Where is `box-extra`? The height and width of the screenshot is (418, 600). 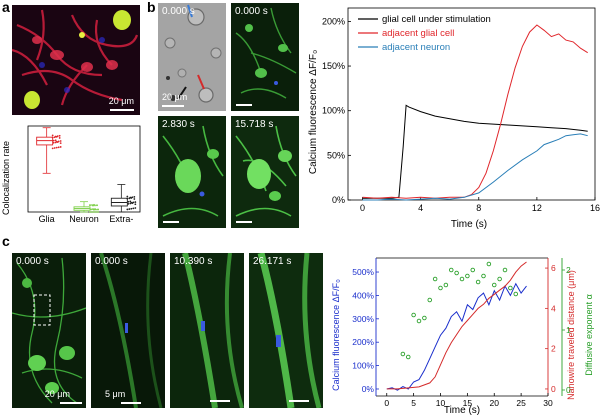 box-extra is located at coordinates (123, 198).